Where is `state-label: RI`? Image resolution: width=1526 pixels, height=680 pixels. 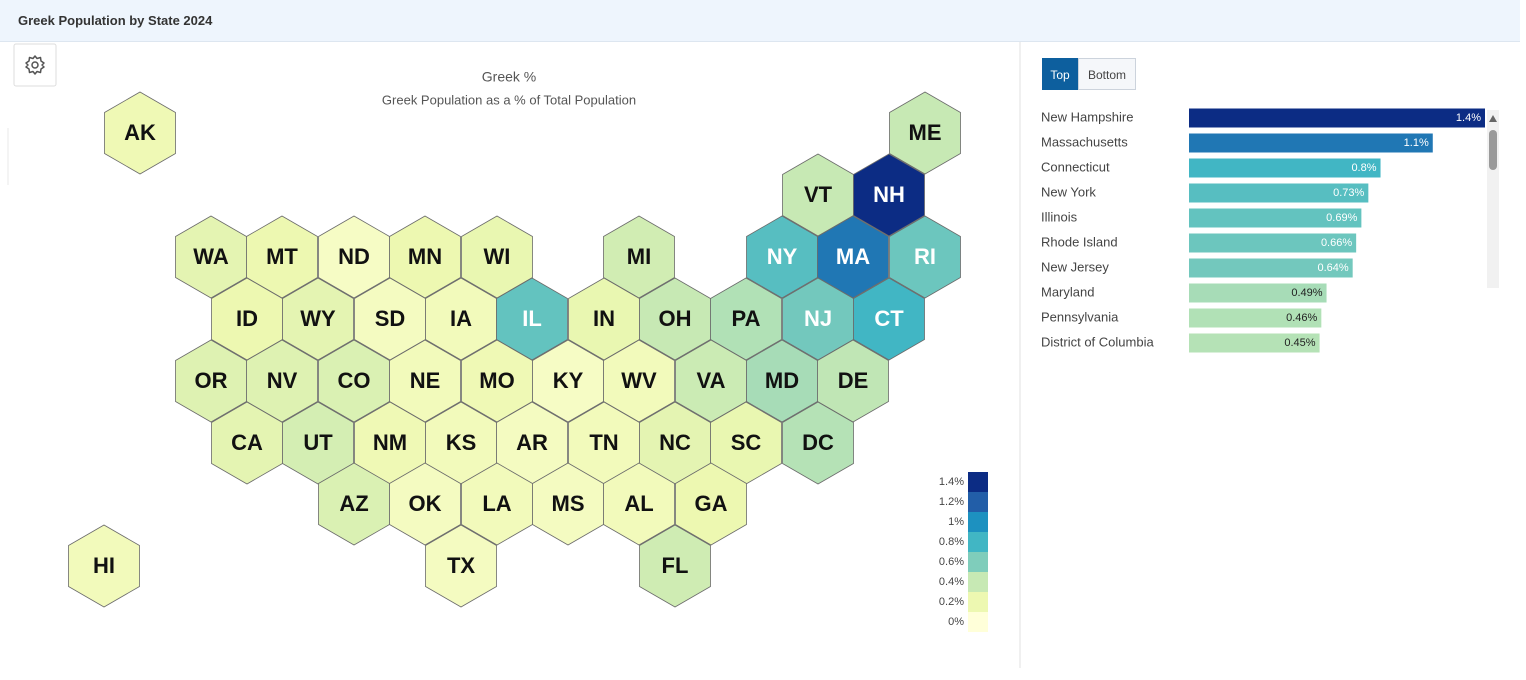 state-label: RI is located at coordinates (925, 256).